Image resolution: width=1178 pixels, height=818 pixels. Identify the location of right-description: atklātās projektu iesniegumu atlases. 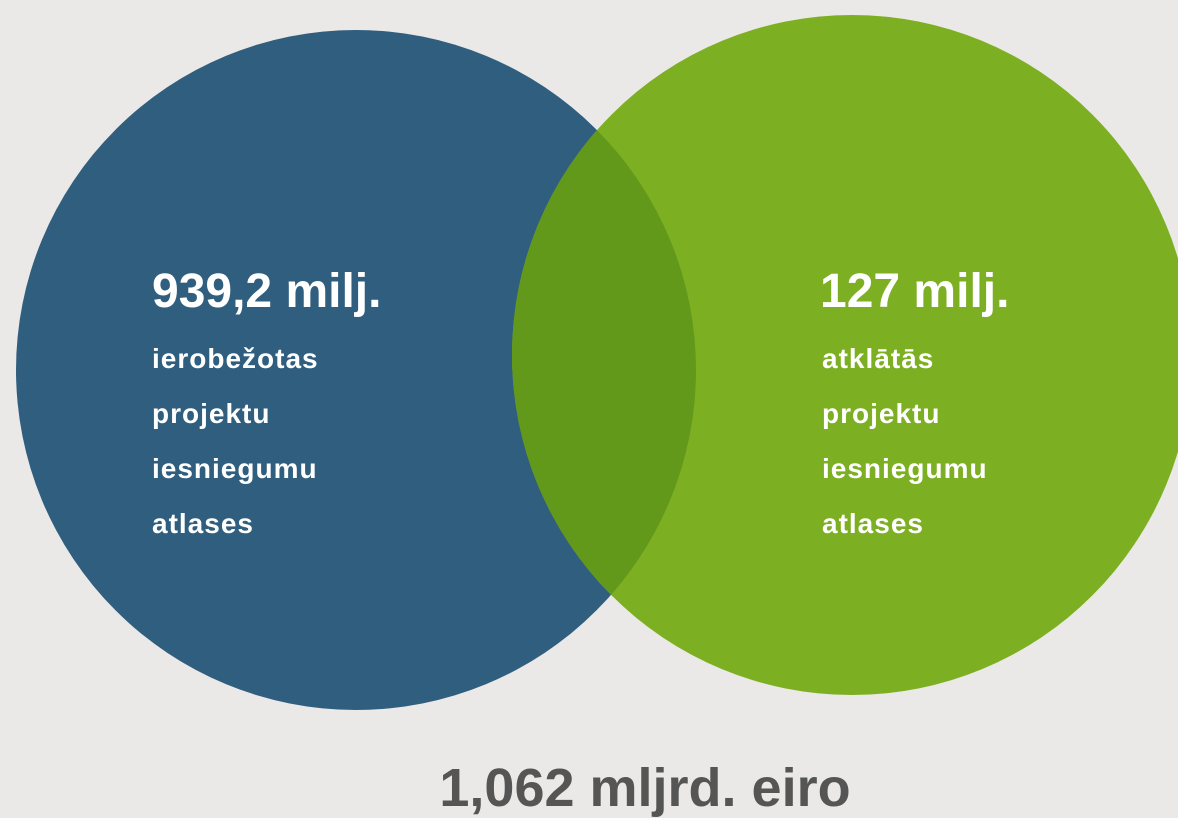
(905, 441).